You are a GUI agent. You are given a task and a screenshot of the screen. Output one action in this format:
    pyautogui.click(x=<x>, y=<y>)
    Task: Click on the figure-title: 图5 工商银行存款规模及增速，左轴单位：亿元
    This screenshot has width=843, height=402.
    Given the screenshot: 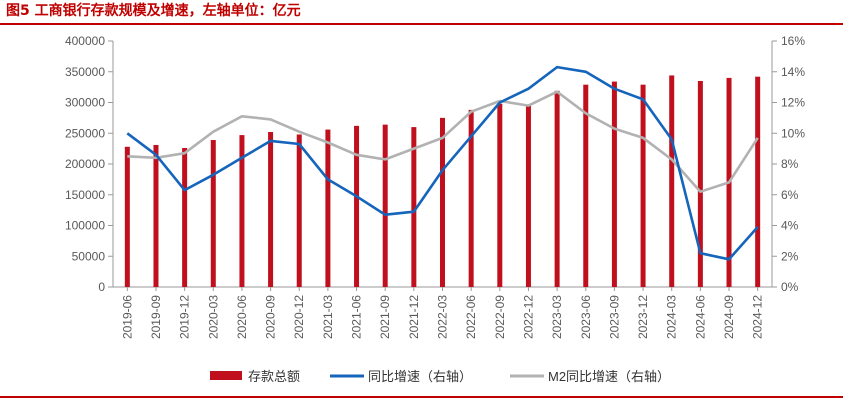 What is the action you would take?
    pyautogui.click(x=153, y=11)
    